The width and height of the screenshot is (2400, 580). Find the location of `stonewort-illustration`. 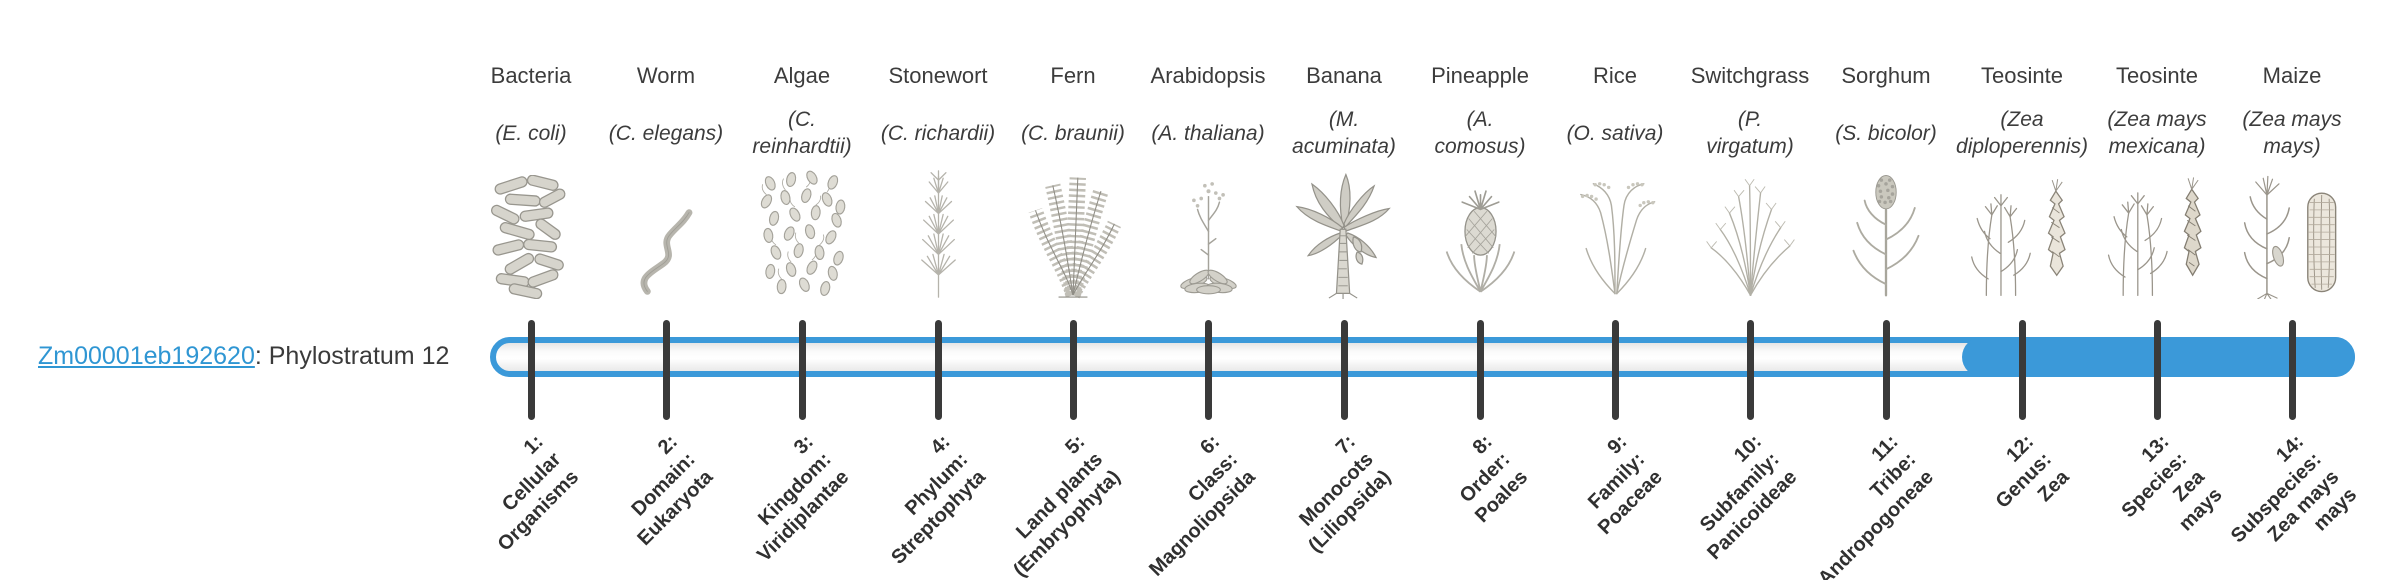

stonewort-illustration is located at coordinates (938, 230).